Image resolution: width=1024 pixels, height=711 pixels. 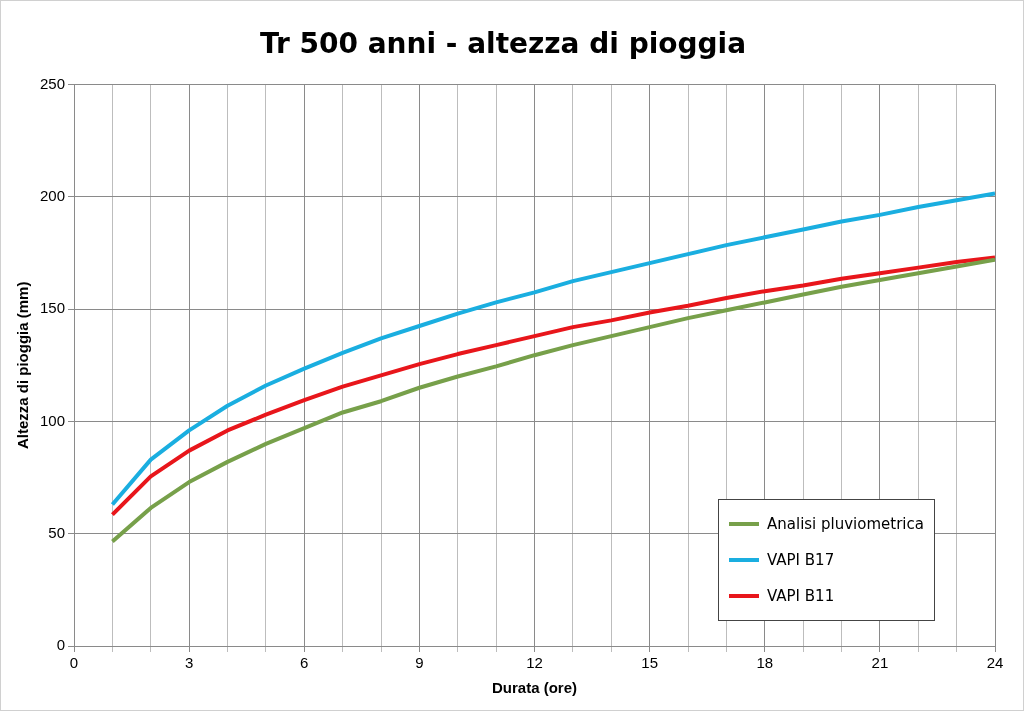 What do you see at coordinates (53, 83) in the screenshot?
I see `y-tick-label: 250` at bounding box center [53, 83].